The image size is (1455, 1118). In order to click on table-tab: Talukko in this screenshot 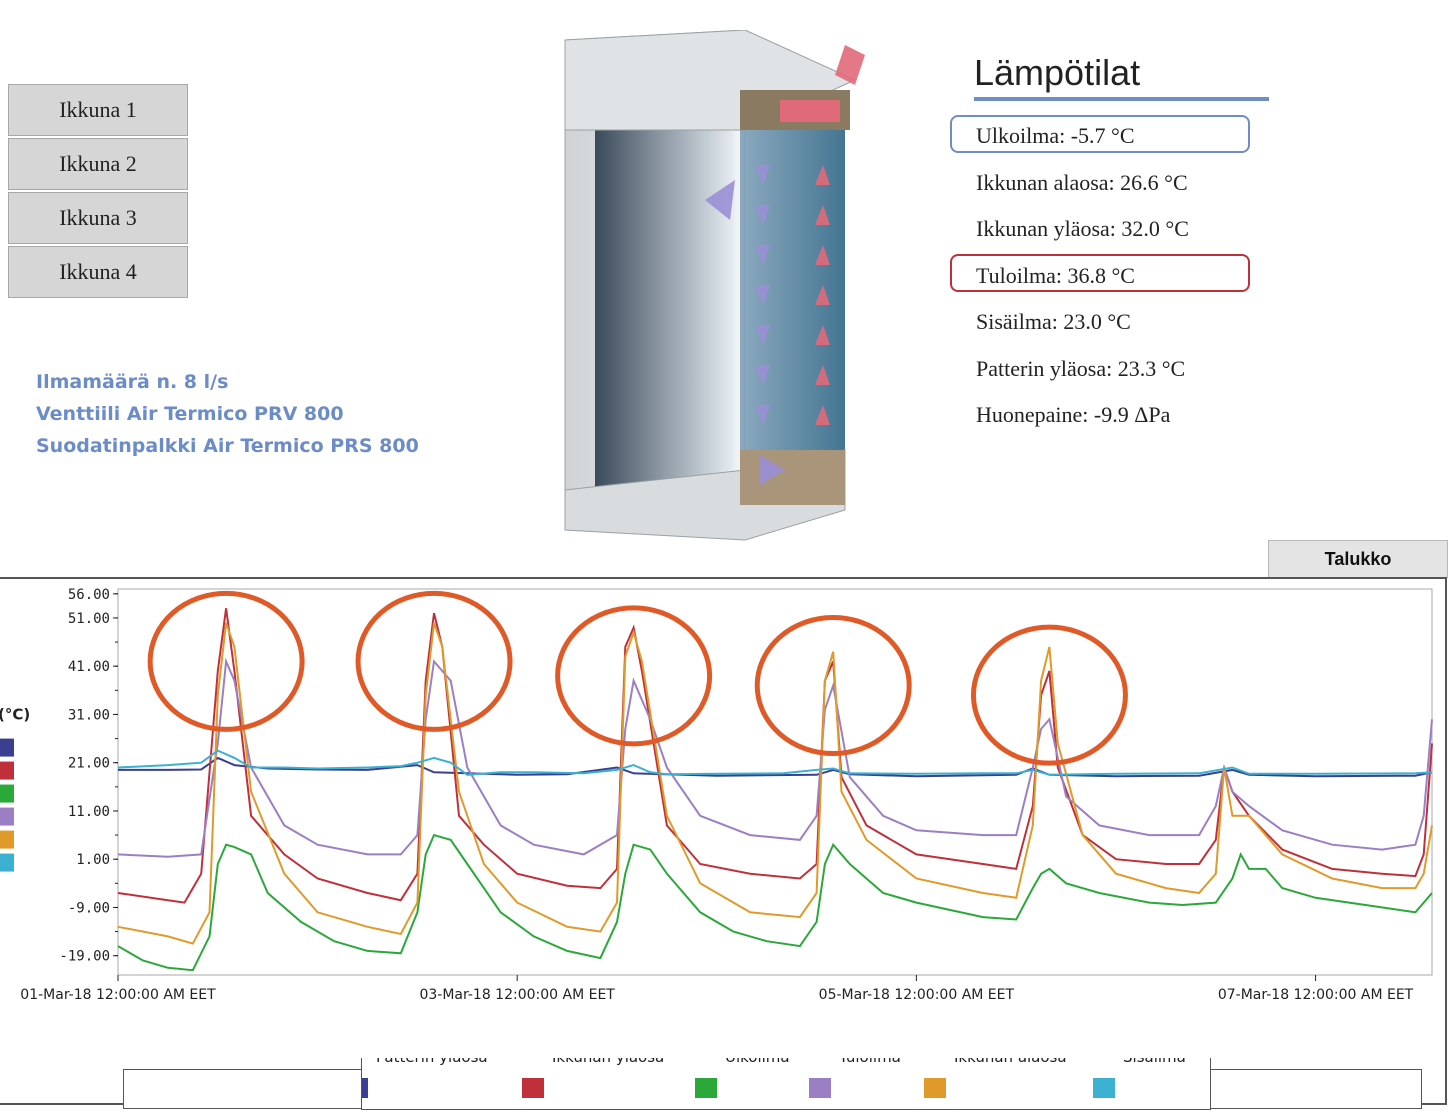, I will do `click(1358, 559)`.